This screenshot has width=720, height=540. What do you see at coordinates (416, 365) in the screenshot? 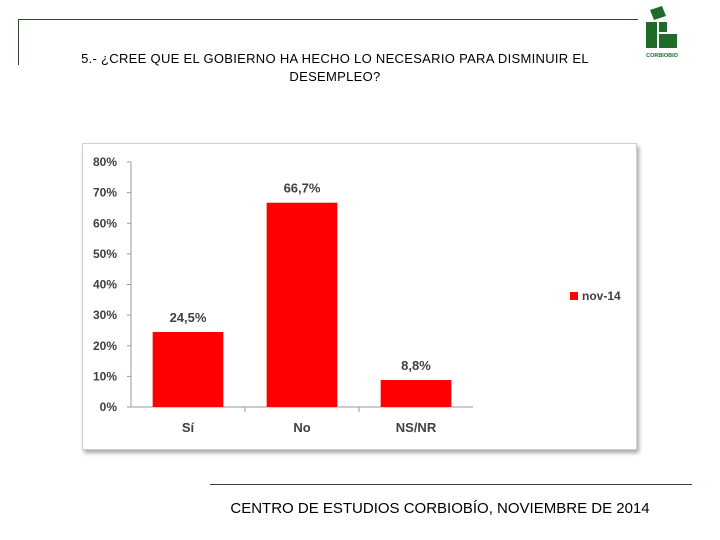
I see `data-label: 8,8%` at bounding box center [416, 365].